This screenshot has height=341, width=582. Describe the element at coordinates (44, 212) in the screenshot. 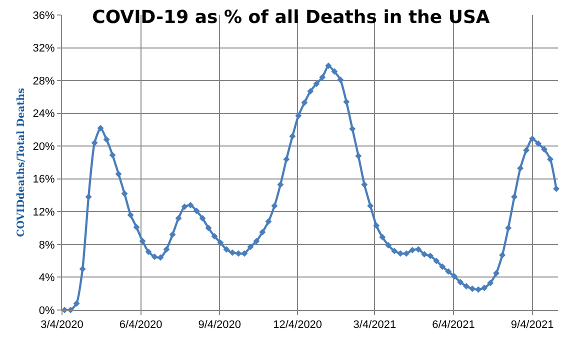

I see `y-tick-label: 12%` at that location.